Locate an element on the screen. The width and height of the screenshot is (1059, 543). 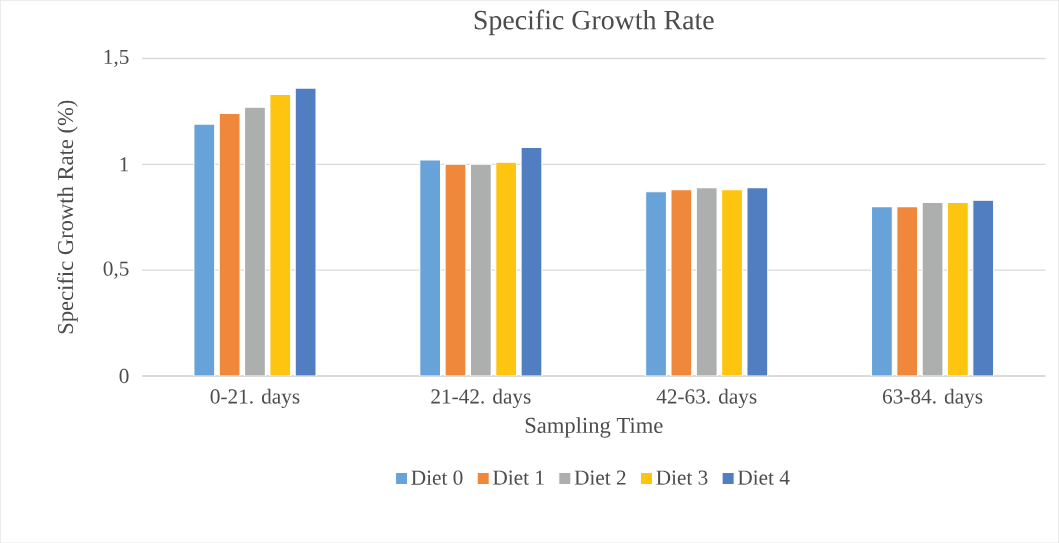
y-tick-label: 0,5 is located at coordinates (116, 270).